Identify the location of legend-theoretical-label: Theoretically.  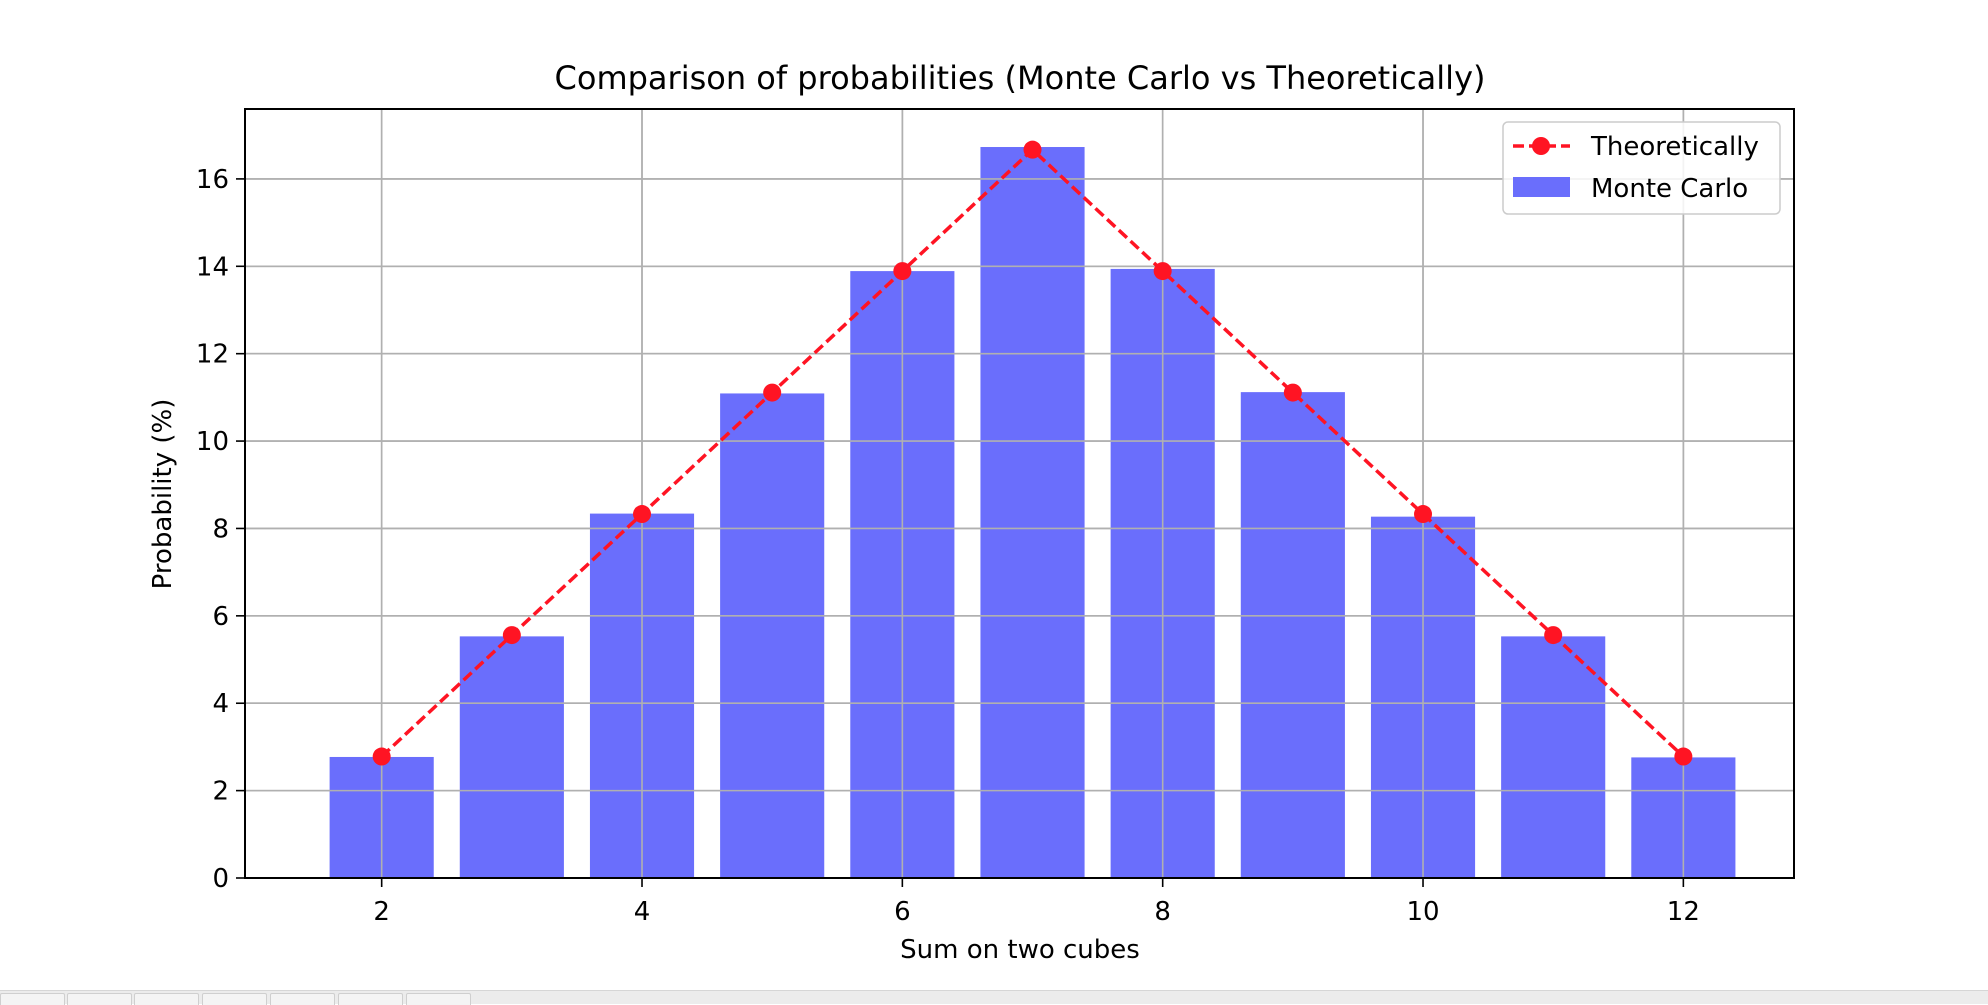
(1674, 147).